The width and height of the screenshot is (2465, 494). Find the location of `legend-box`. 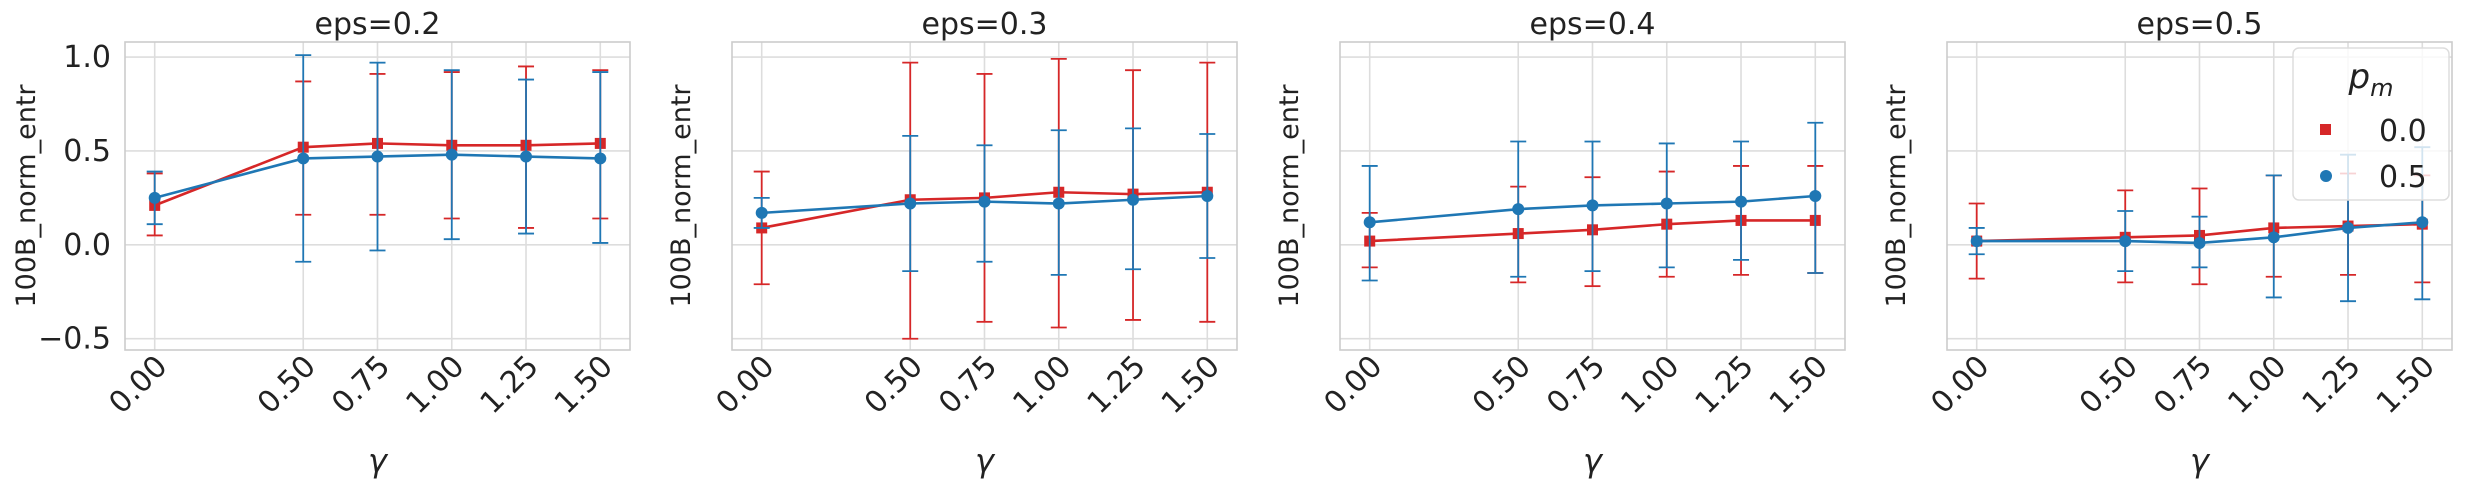

legend-box is located at coordinates (2371, 124).